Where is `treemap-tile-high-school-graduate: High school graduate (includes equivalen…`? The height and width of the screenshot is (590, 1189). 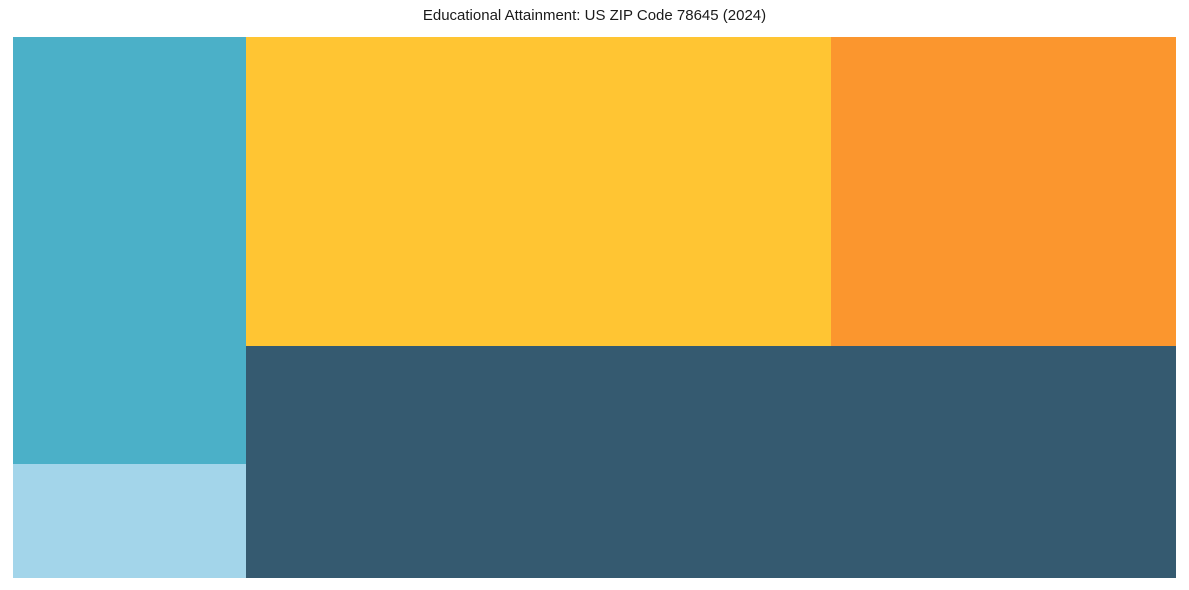
treemap-tile-high-school-graduate: High school graduate (includes equivalen… is located at coordinates (129, 250).